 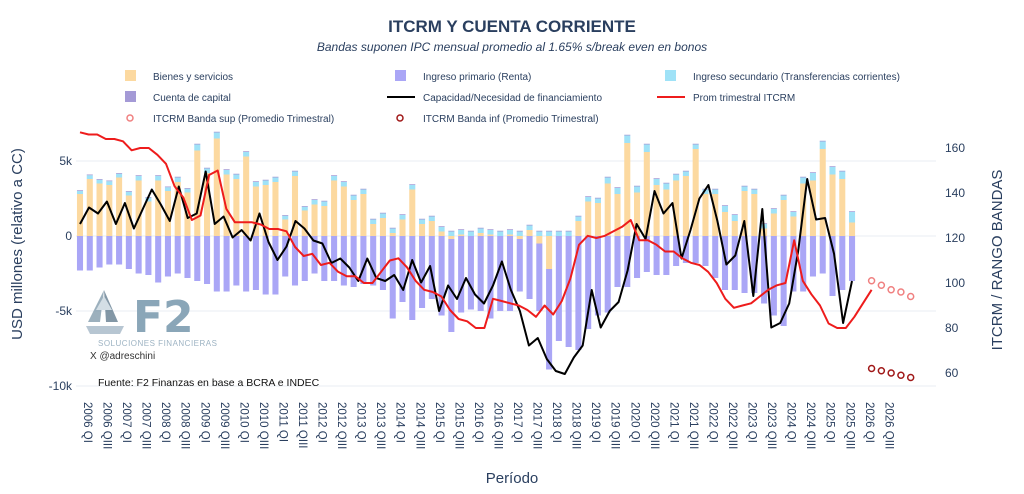 I want to click on logo-mark-icon, so click(x=105, y=312).